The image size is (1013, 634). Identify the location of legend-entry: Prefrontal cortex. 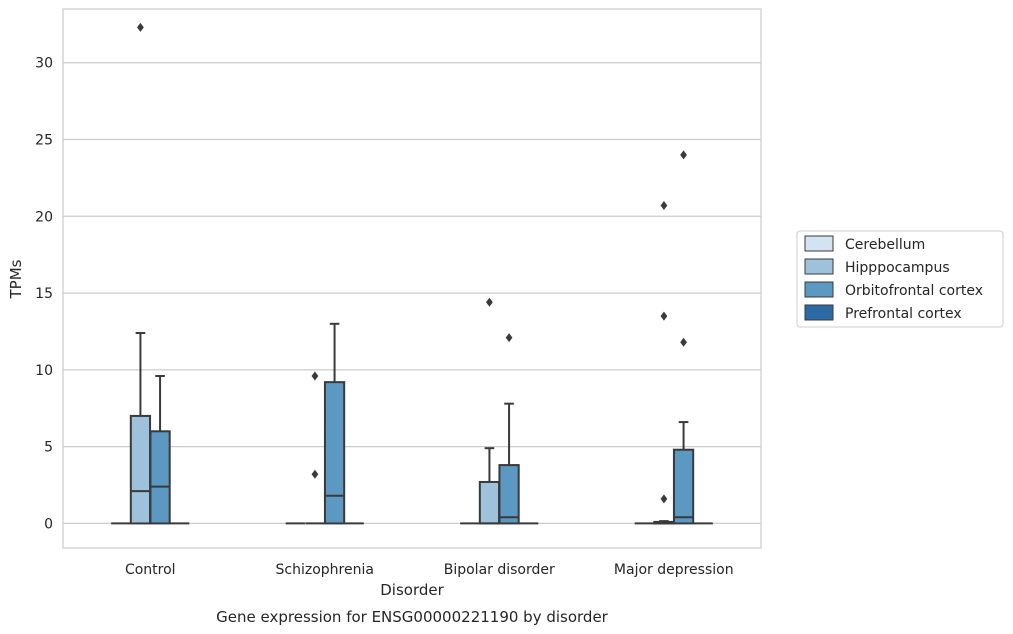
(903, 314).